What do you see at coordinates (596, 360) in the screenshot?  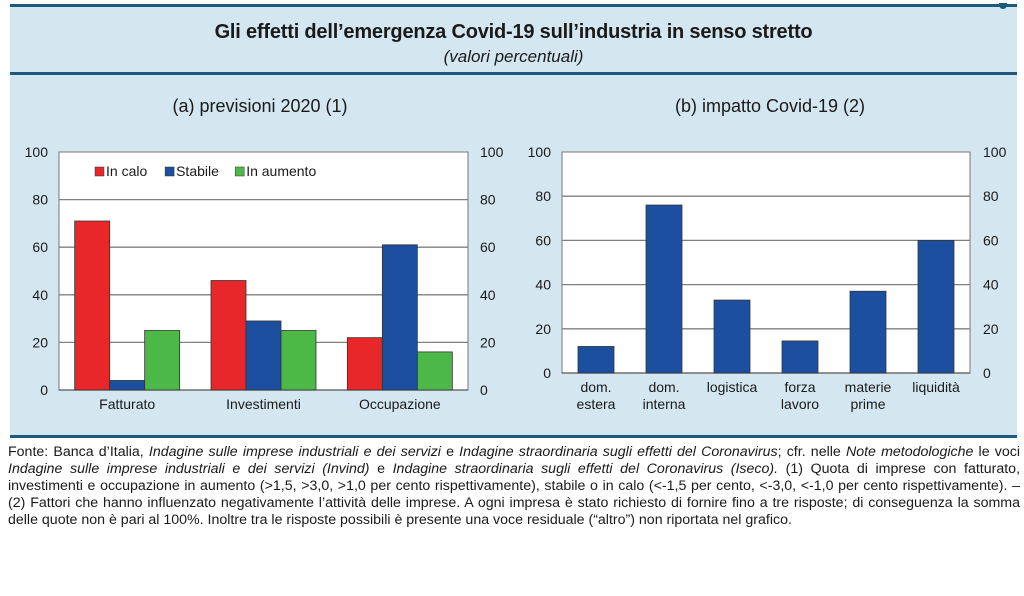 I see `bar-dom-estera-impatto` at bounding box center [596, 360].